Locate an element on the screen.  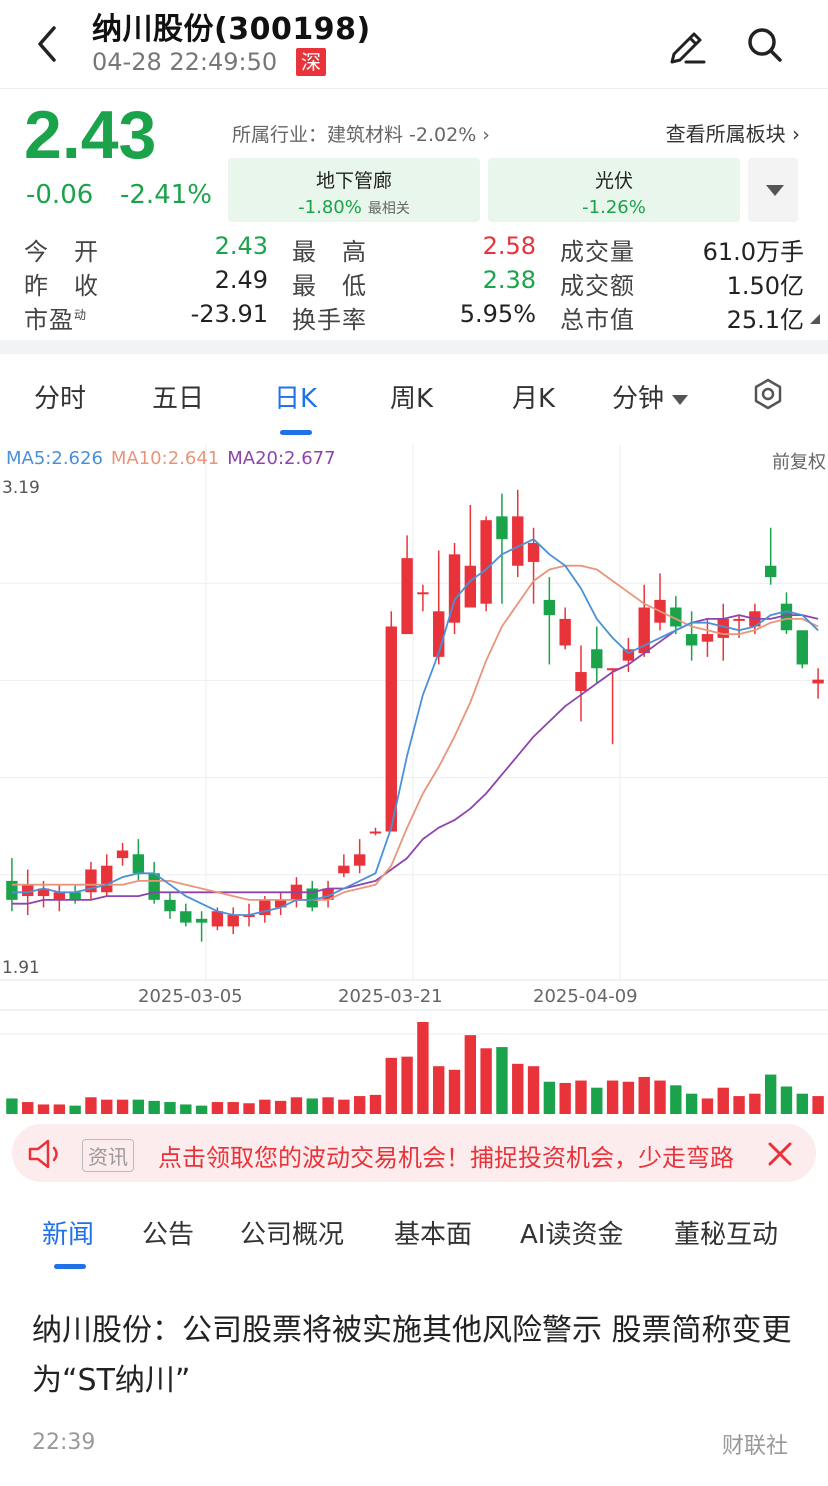
sector-card-2: 光伏 -1.26% is located at coordinates (614, 190).